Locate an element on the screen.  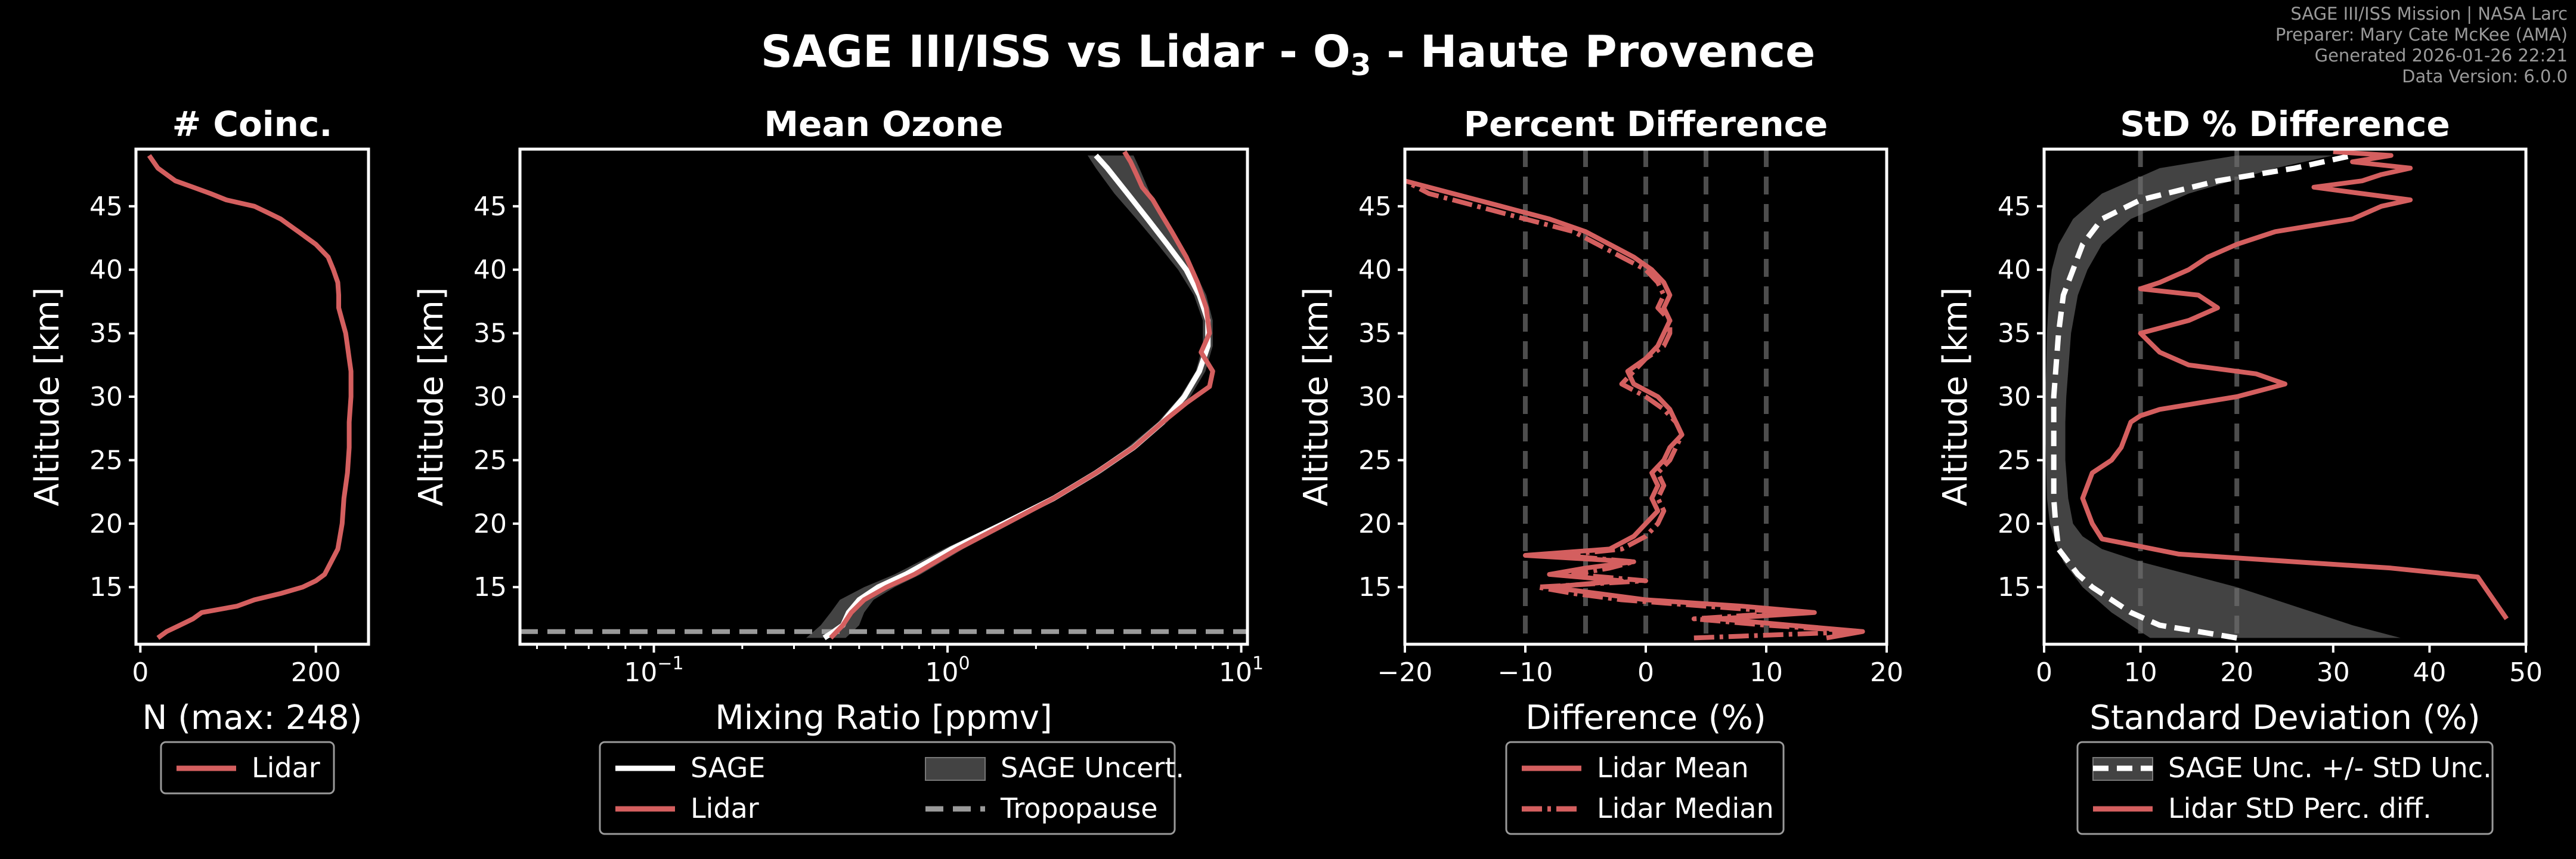
x-tick-label: 10⁰ is located at coordinates (948, 670).